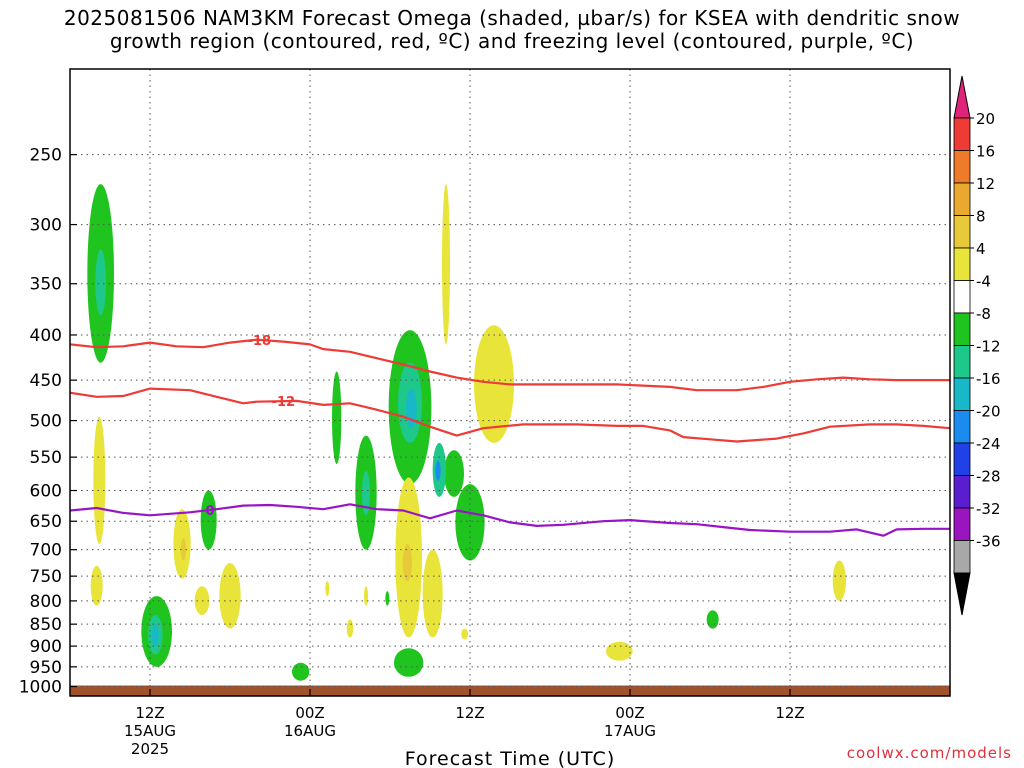 The width and height of the screenshot is (1024, 768). Describe the element at coordinates (985, 152) in the screenshot. I see `colorbar-label: 16` at that location.